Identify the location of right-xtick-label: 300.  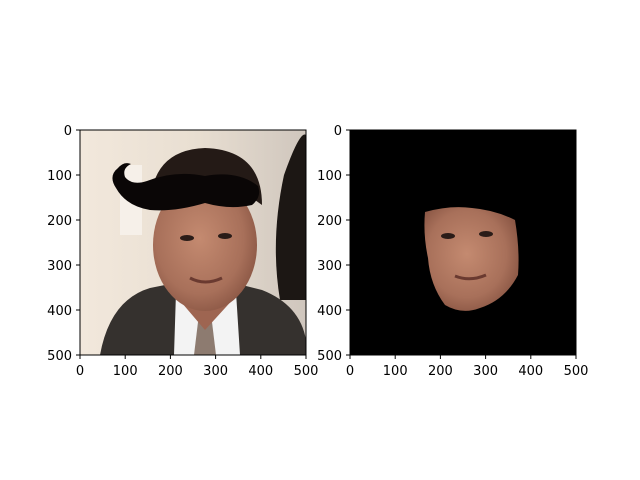
(485, 371).